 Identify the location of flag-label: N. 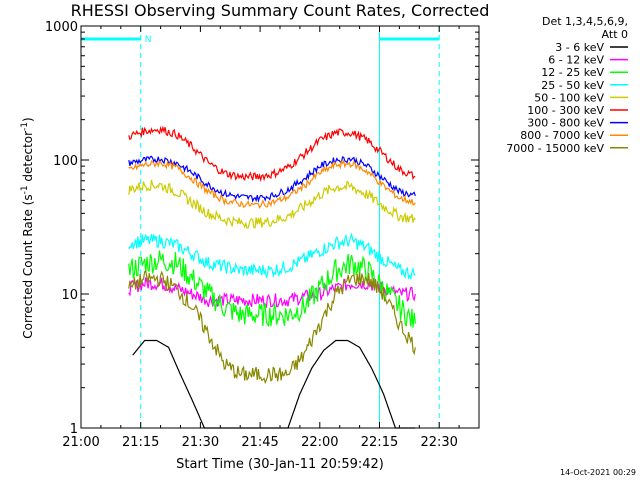
(148, 40).